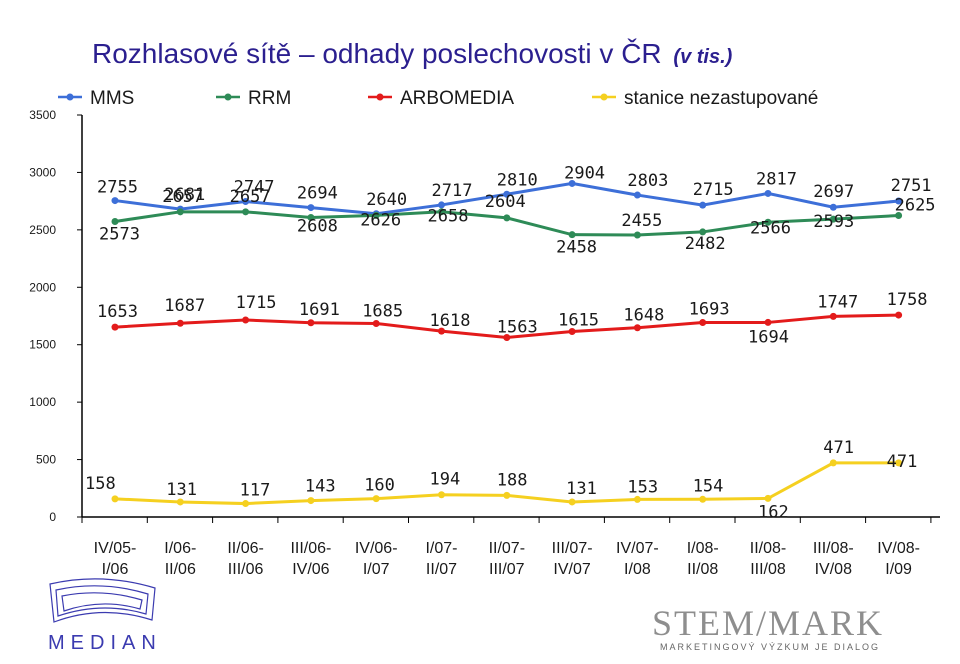 Image resolution: width=960 pixels, height=664 pixels. I want to click on y-tick-label: 0, so click(52, 517).